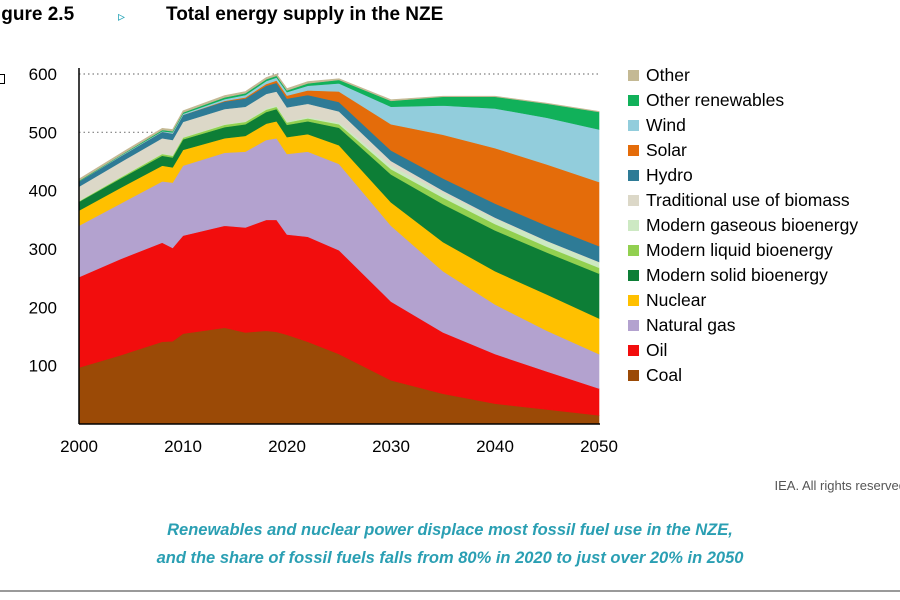  I want to click on y-tick-200: 200, so click(43, 307).